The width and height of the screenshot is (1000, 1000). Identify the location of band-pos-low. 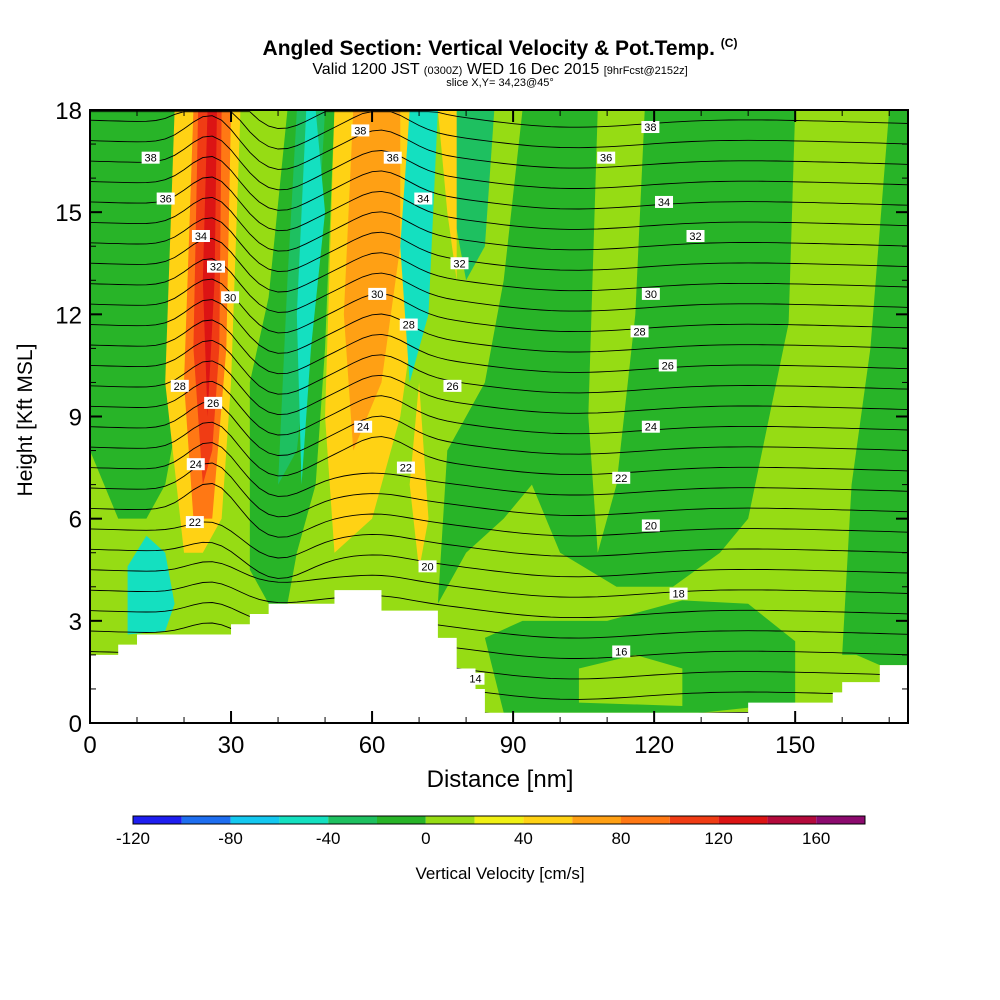
(630, 680).